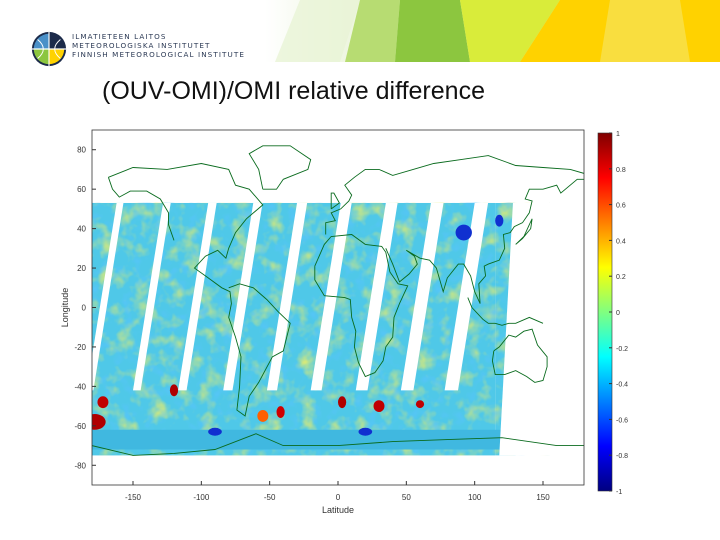  What do you see at coordinates (622, 456) in the screenshot?
I see `colorbar-tick-label: -0.8` at bounding box center [622, 456].